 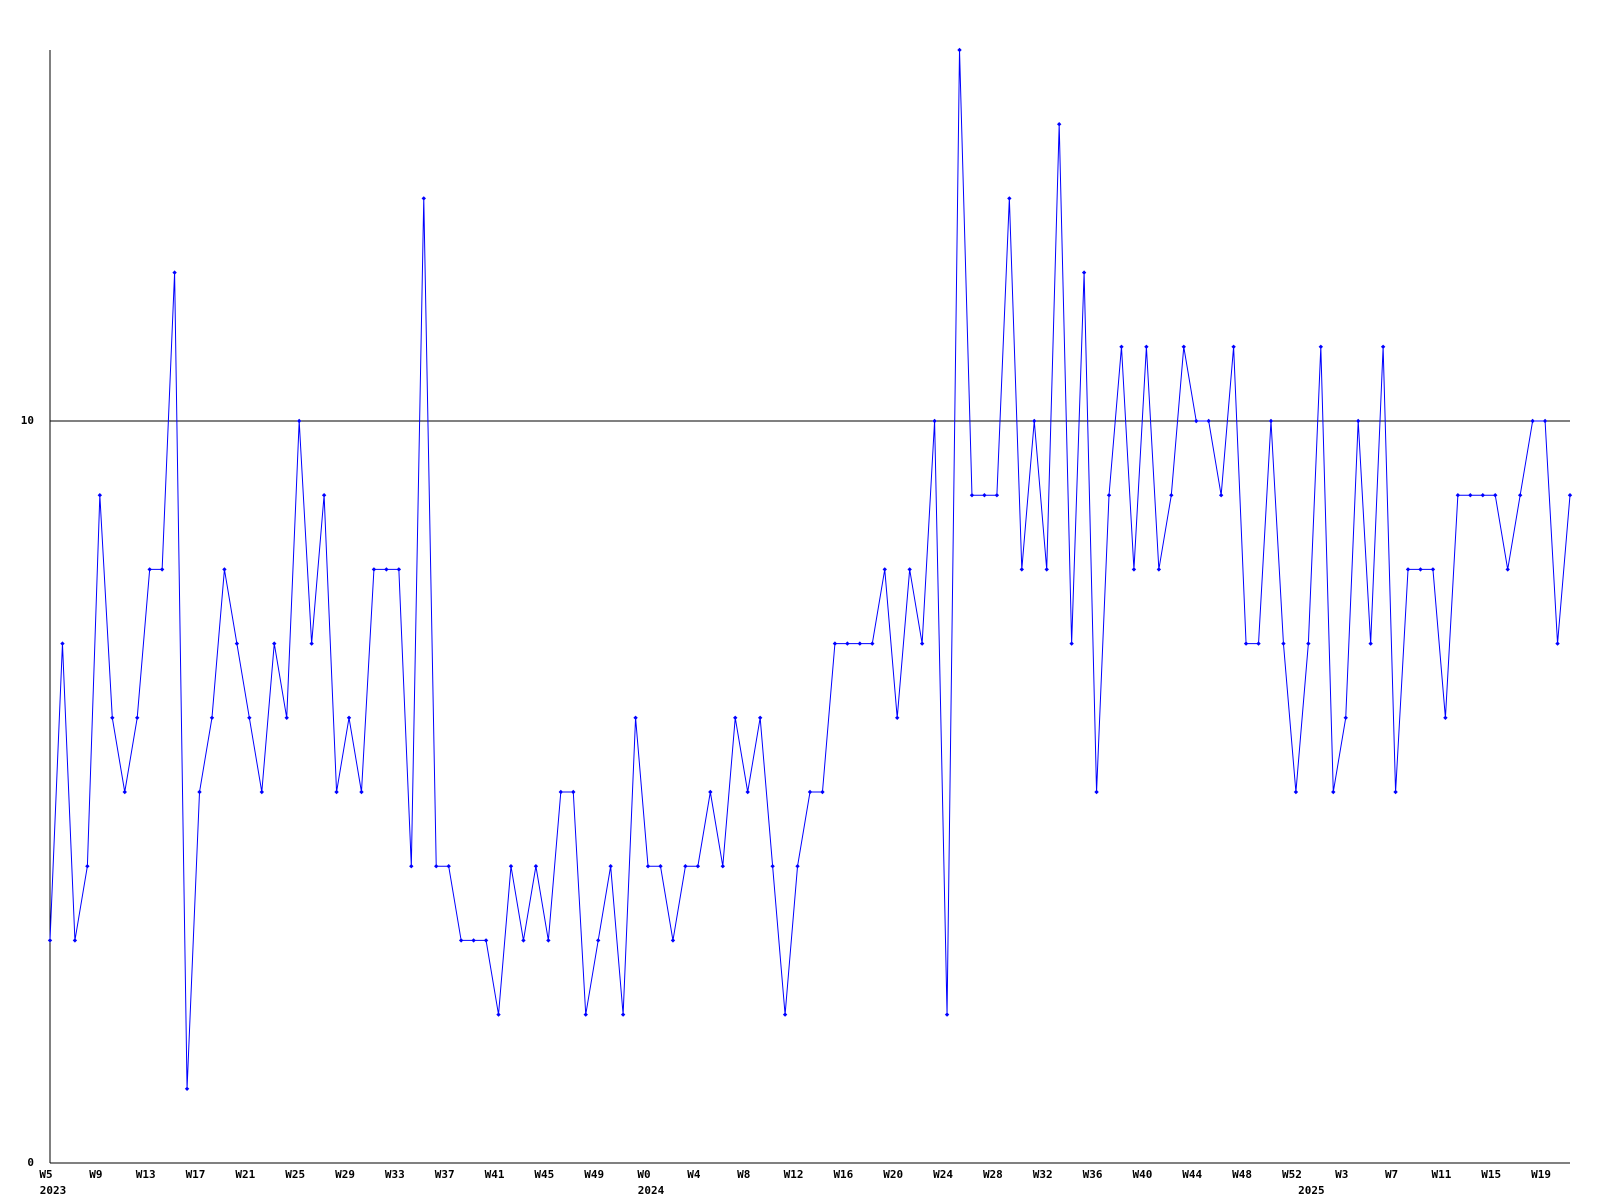 What do you see at coordinates (1242, 1174) in the screenshot?
I see `x-tick-label: W48` at bounding box center [1242, 1174].